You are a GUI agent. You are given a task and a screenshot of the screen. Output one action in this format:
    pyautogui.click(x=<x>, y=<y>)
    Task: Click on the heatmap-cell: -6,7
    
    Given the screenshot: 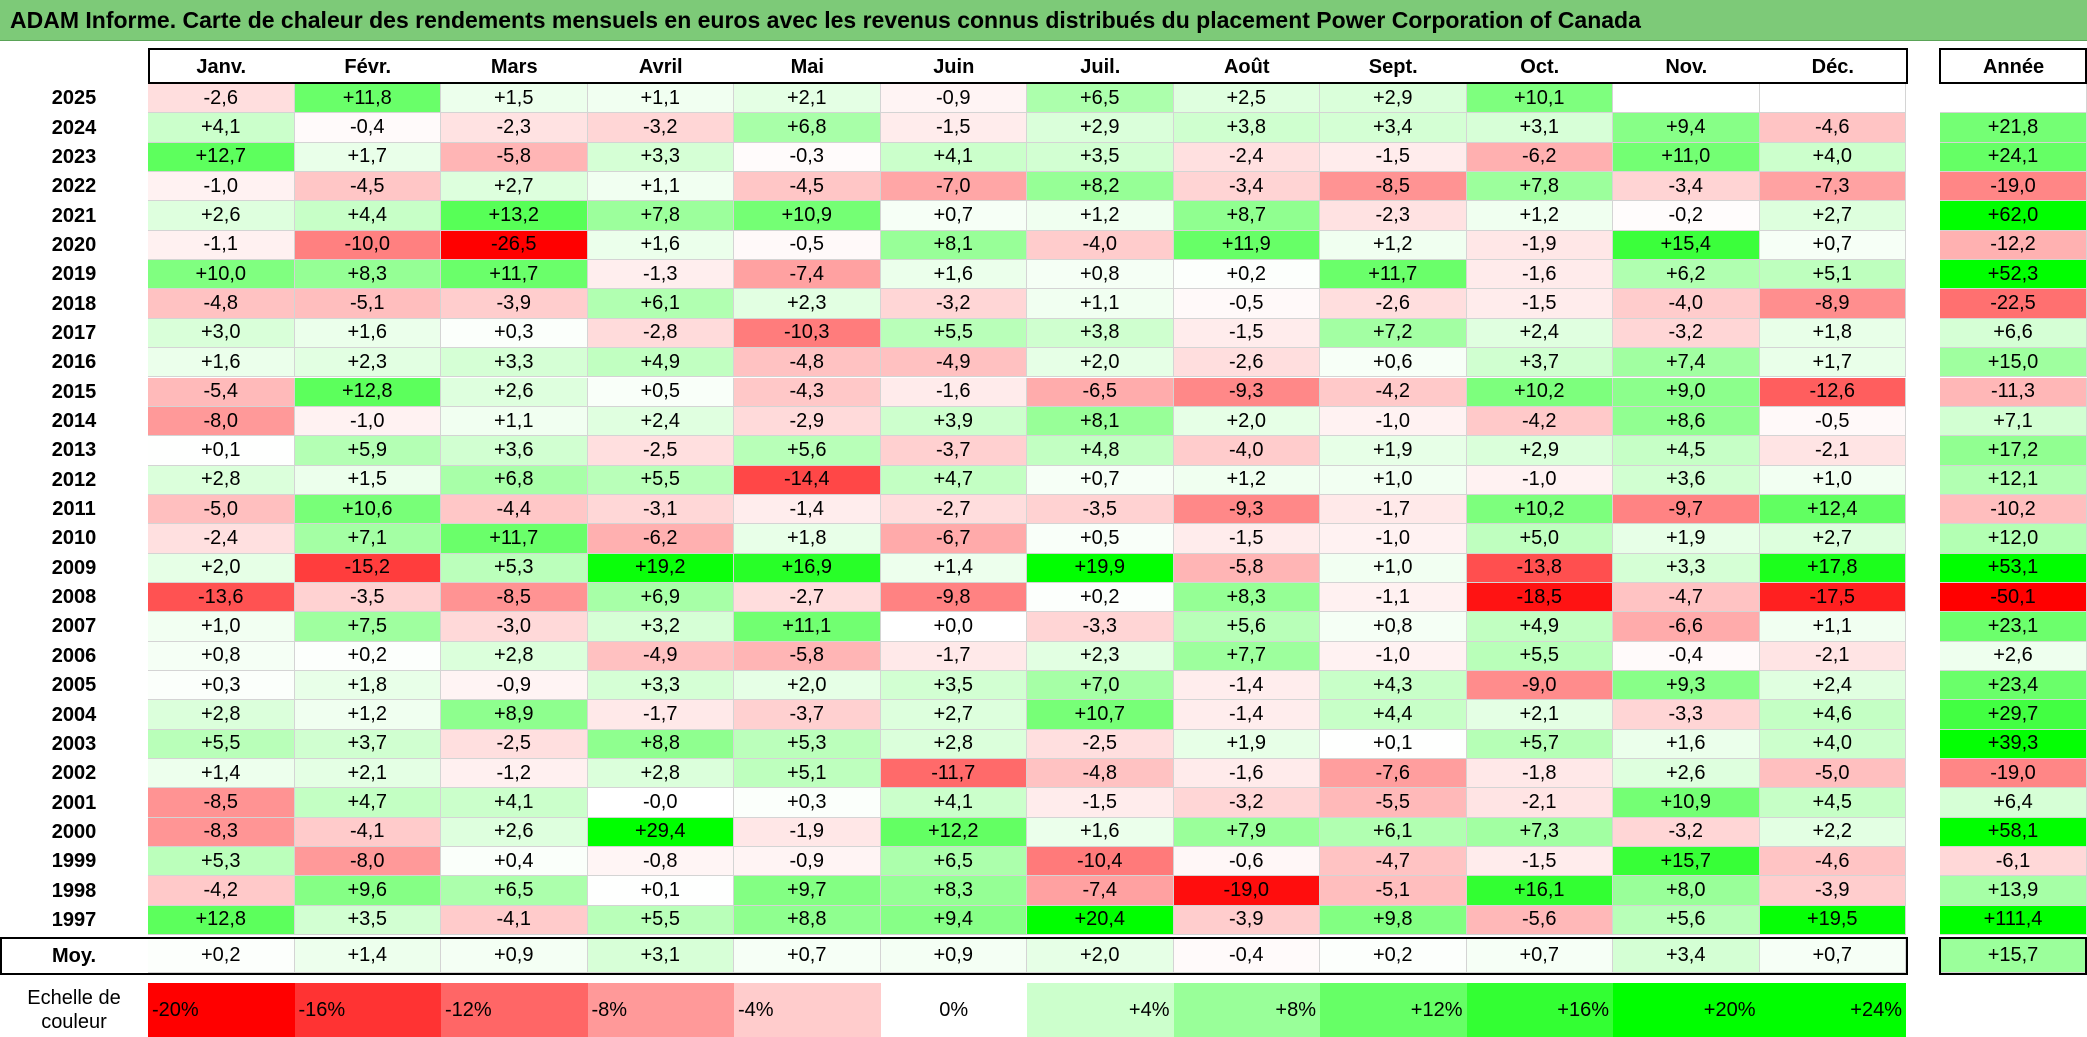 What is the action you would take?
    pyautogui.click(x=953, y=539)
    